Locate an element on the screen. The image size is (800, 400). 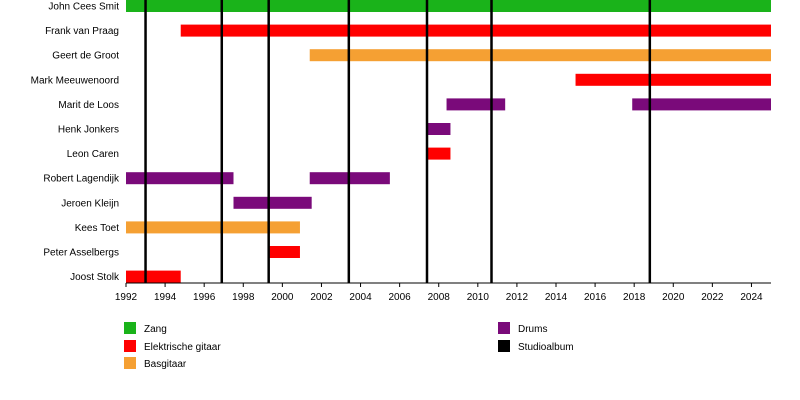
legend-label: Drums is located at coordinates (532, 329).